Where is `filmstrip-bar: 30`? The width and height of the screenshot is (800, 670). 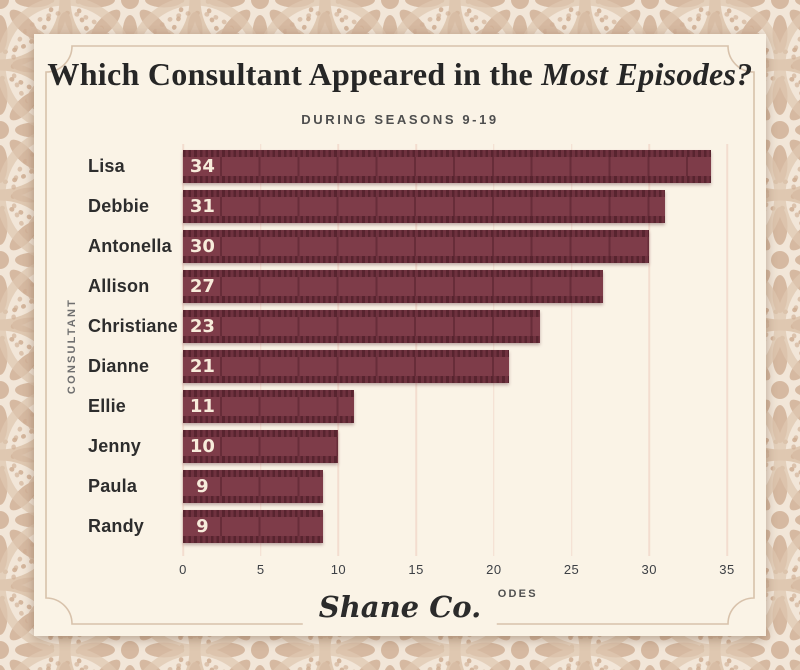
filmstrip-bar: 30 is located at coordinates (416, 246).